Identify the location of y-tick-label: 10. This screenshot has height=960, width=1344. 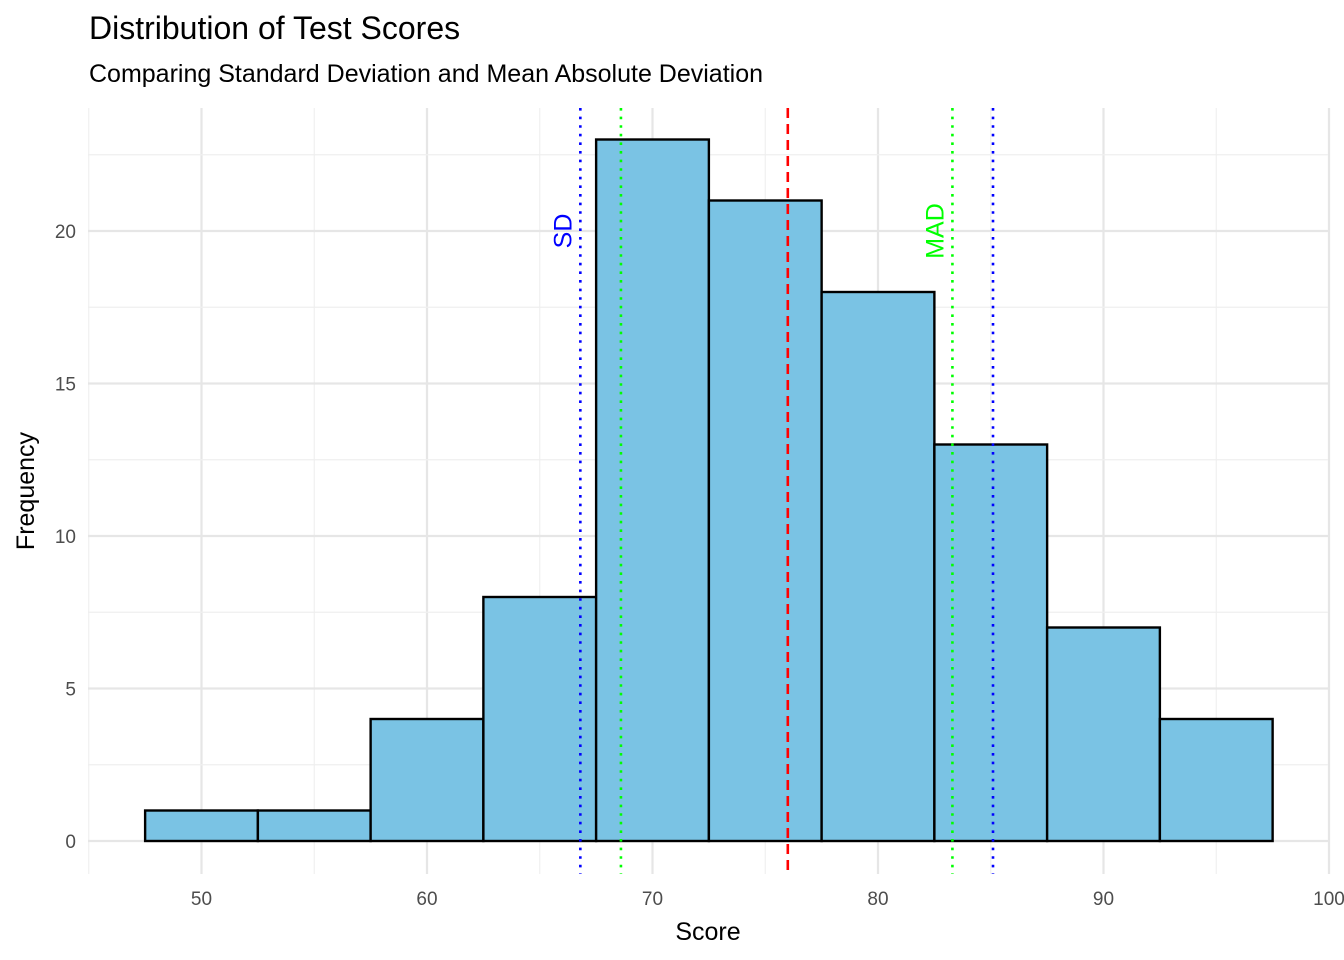
(65, 537).